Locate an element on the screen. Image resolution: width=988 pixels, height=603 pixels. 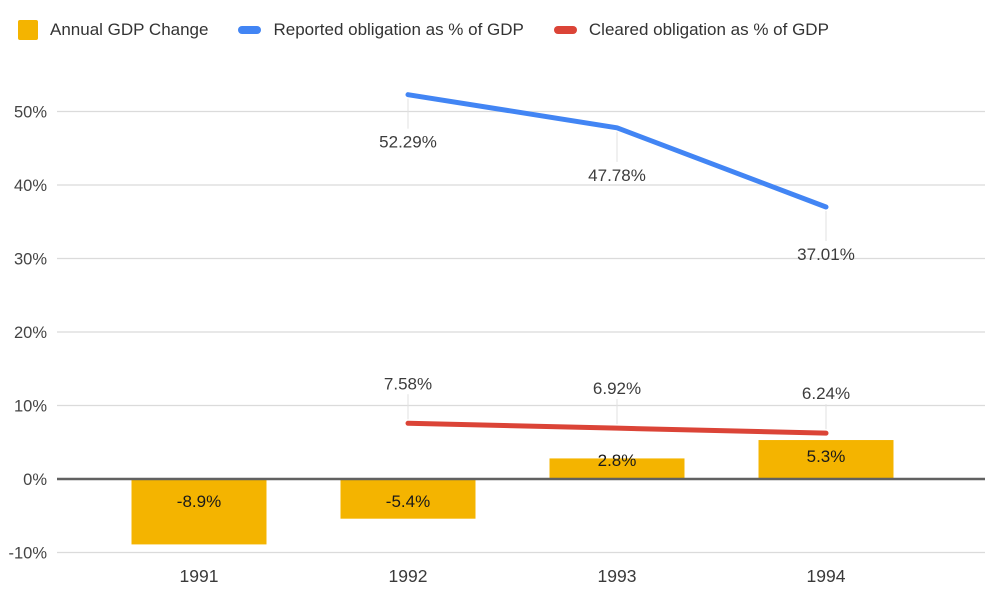
legend-item-cleared-obligation: Cleared obligation as % of GDP is located at coordinates (691, 30).